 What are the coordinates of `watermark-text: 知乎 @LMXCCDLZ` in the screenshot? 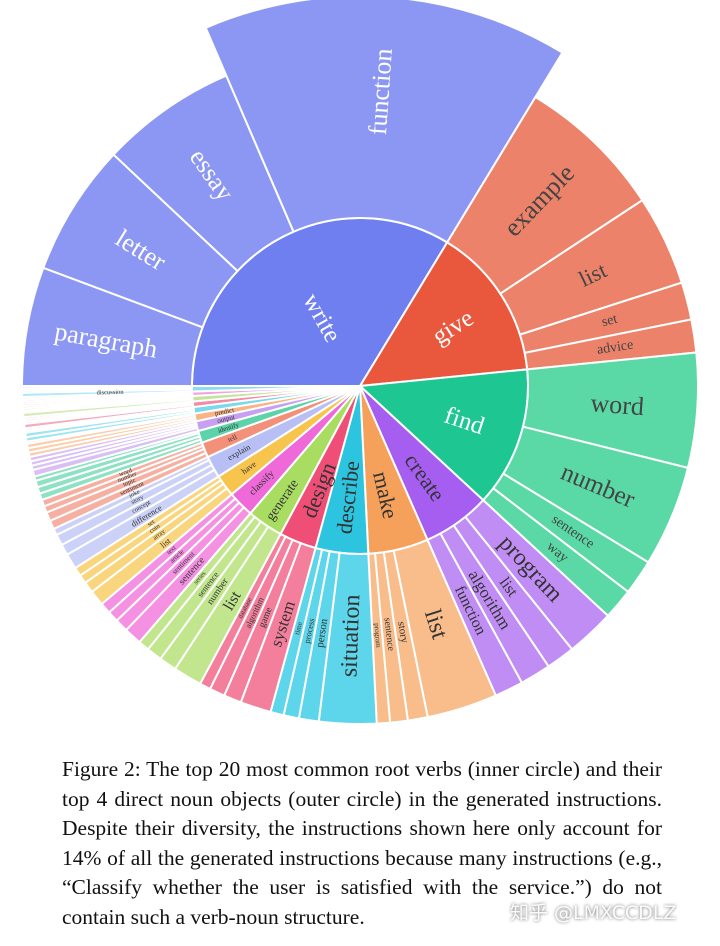 It's located at (593, 913).